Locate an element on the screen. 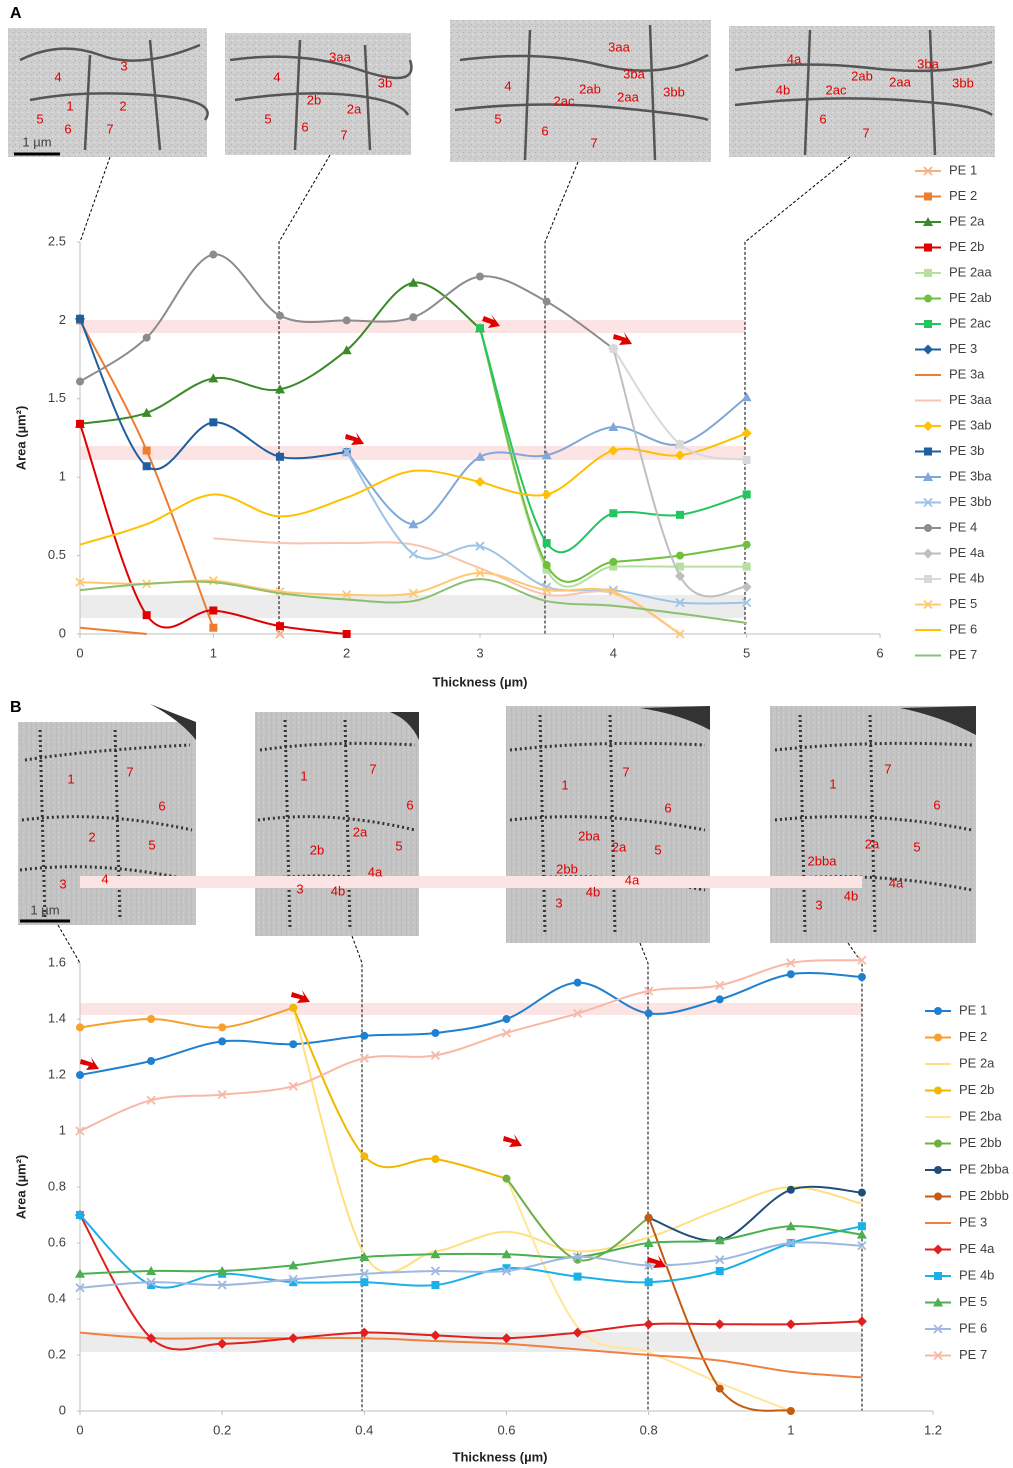 The height and width of the screenshot is (1468, 1013). region-label: 3 is located at coordinates (299, 888).